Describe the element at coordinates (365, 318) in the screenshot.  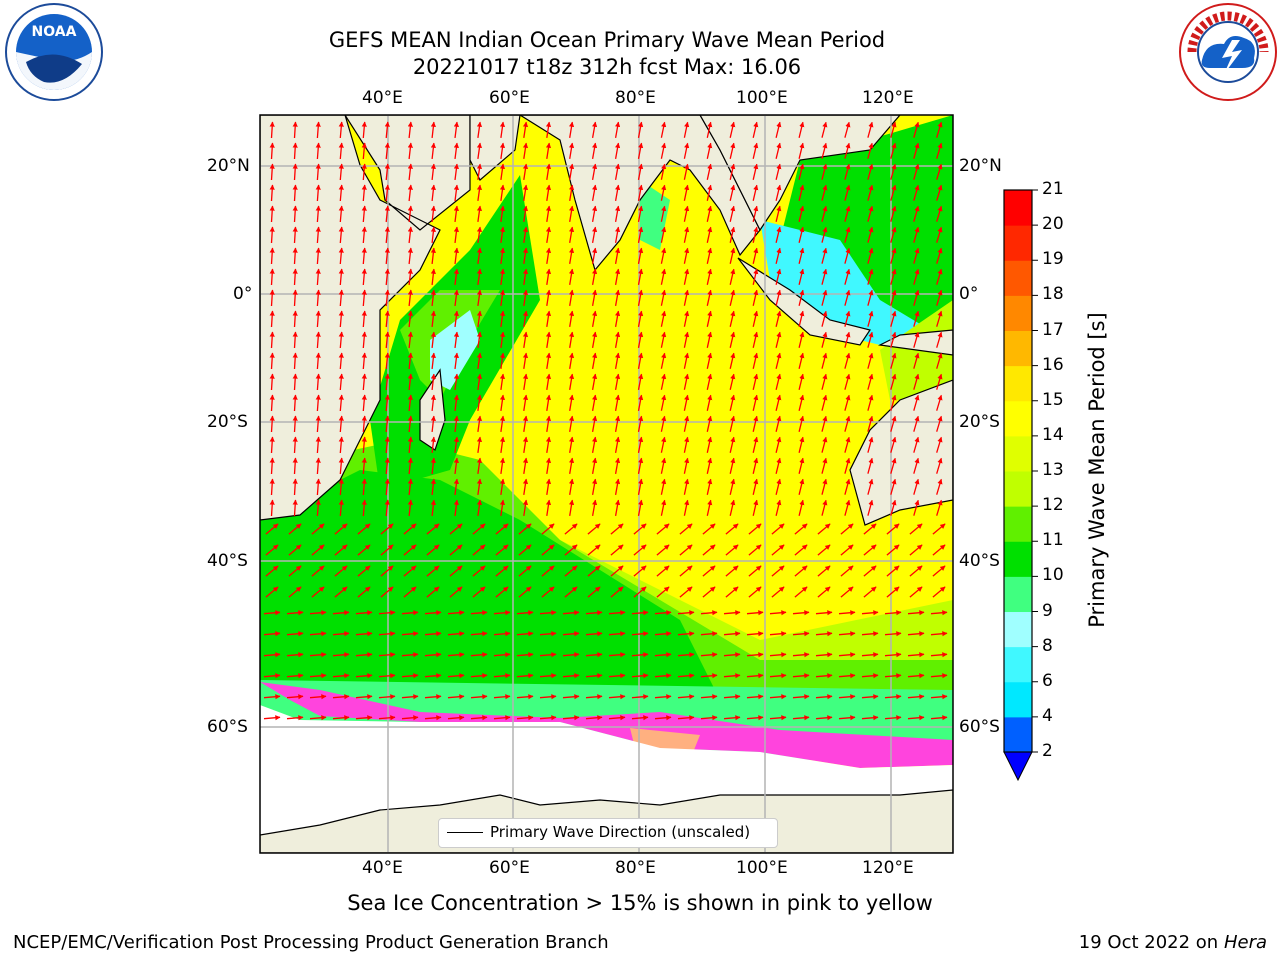
I see `africa-arabia` at that location.